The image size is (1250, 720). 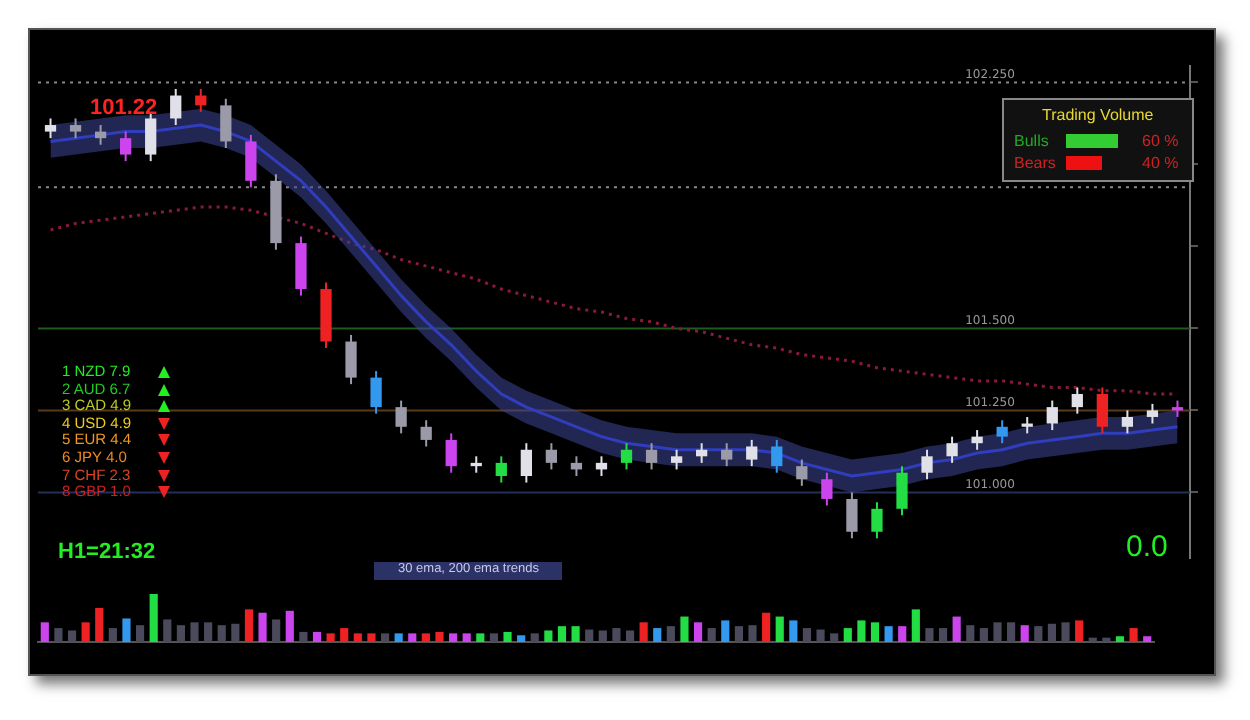 I want to click on annotation: Trading Volume, so click(x=1098, y=115).